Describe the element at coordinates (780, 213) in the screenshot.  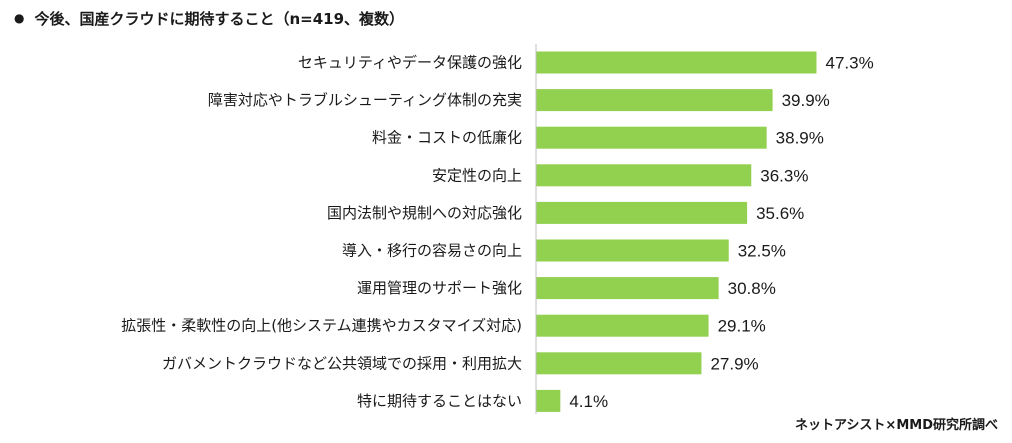
I see `value-label: 35.6%` at that location.